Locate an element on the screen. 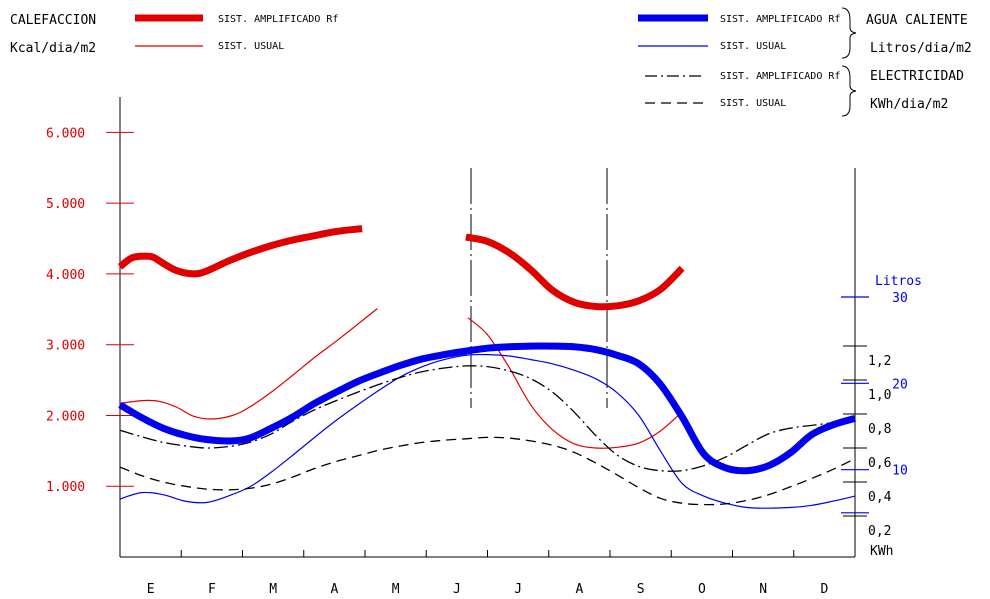 This screenshot has height=599, width=990. legend-label-heat-usual: SIST. USUAL is located at coordinates (251, 46).